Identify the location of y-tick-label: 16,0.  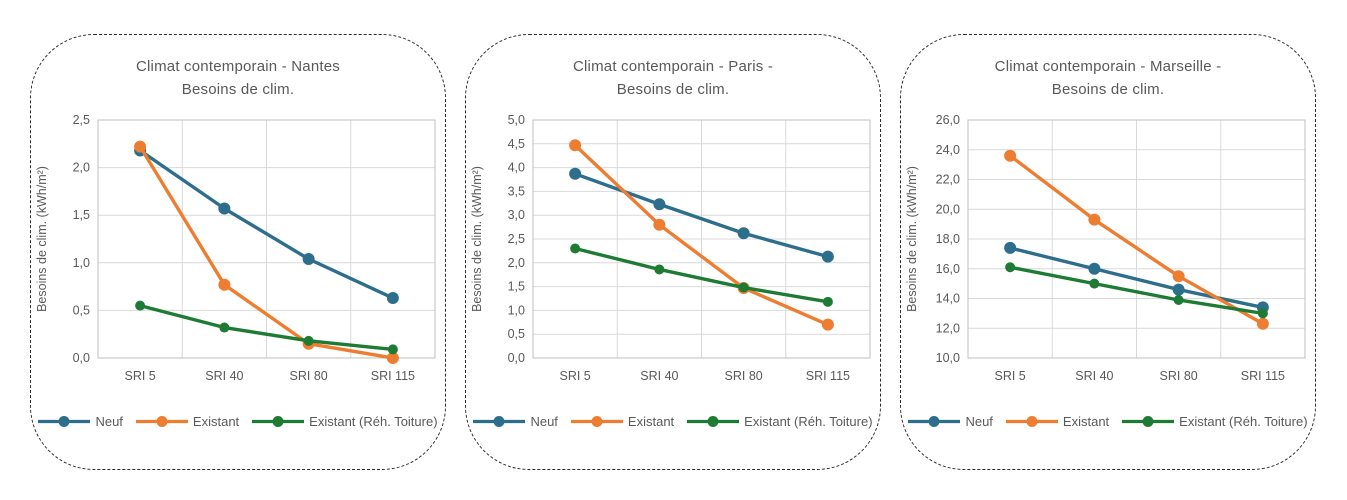
(948, 268).